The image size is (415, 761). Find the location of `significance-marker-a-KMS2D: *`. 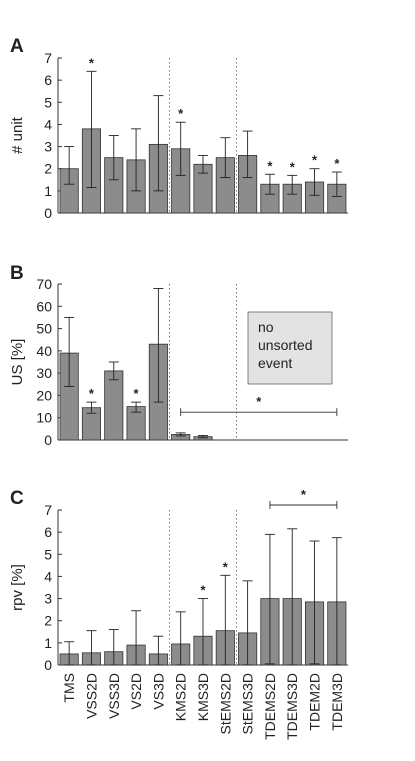

significance-marker-a-KMS2D: * is located at coordinates (181, 113).